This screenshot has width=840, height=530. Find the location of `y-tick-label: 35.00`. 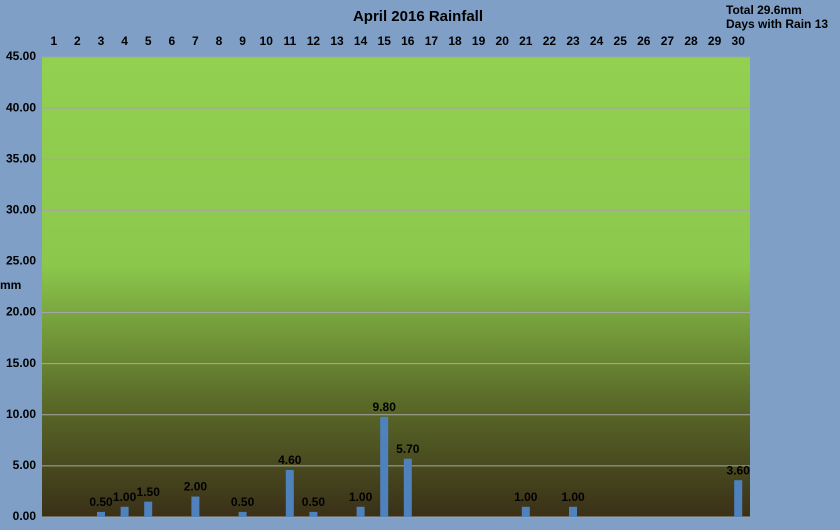

y-tick-label: 35.00 is located at coordinates (21, 158).